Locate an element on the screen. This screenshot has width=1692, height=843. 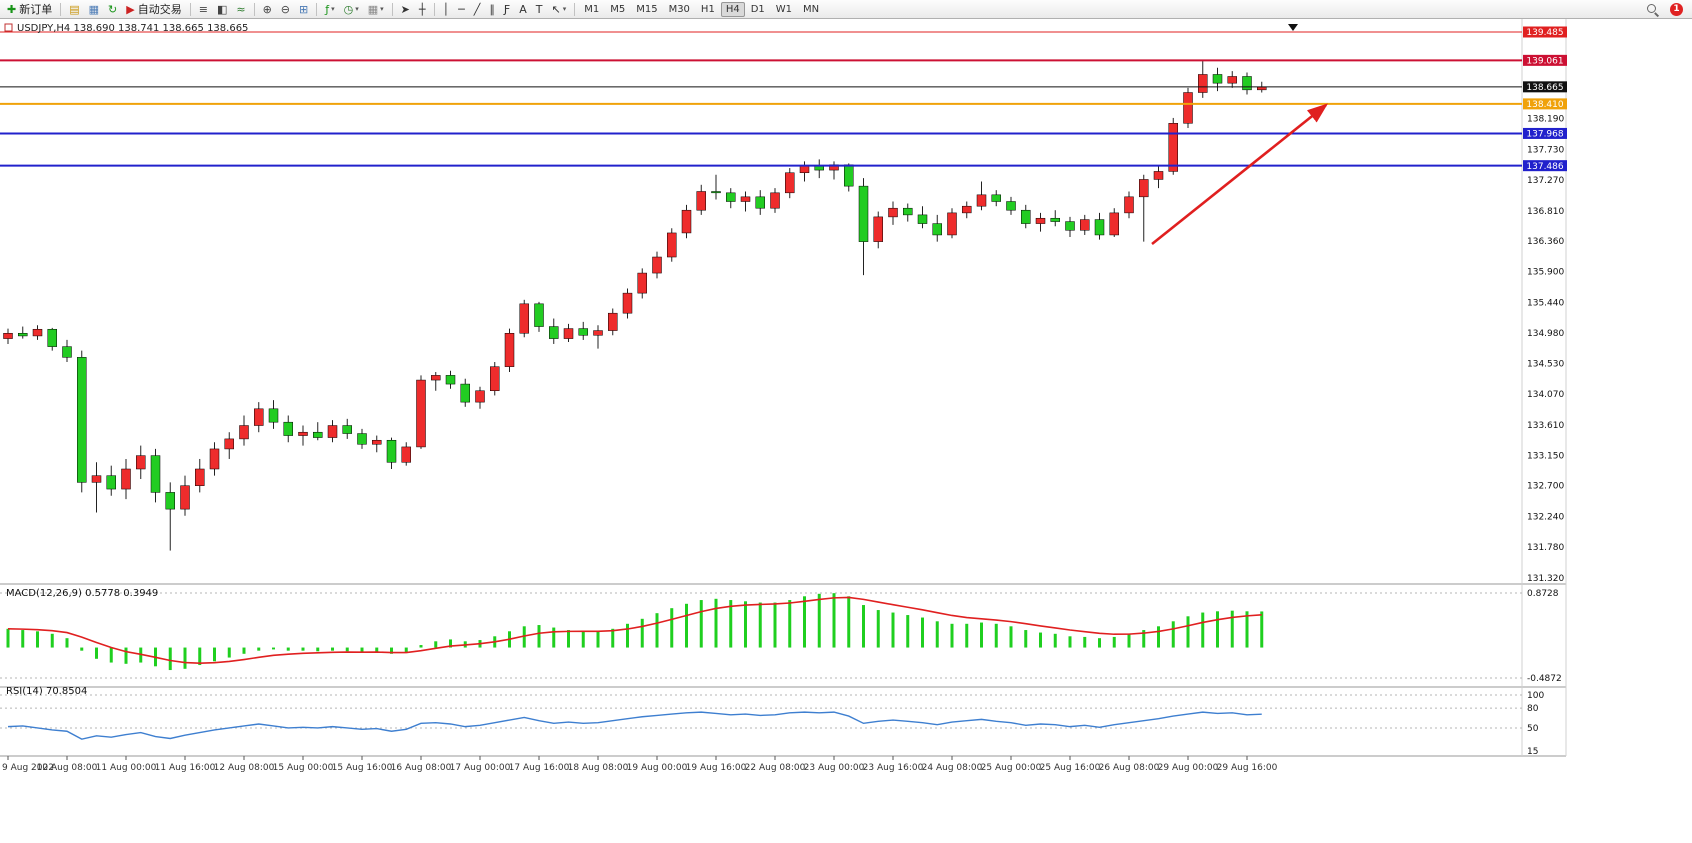
horizontal-line-button: ─ is located at coordinates (461, 9).